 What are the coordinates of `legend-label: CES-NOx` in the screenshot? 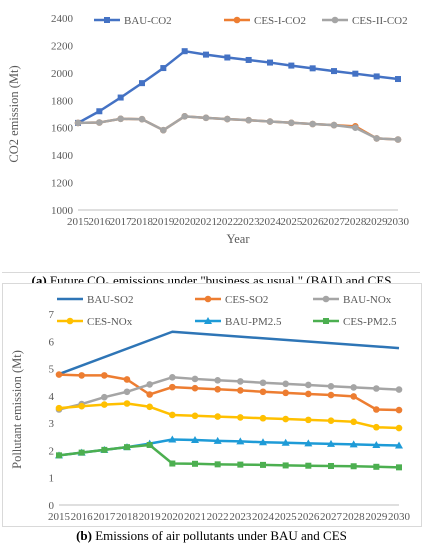 It's located at (110, 322).